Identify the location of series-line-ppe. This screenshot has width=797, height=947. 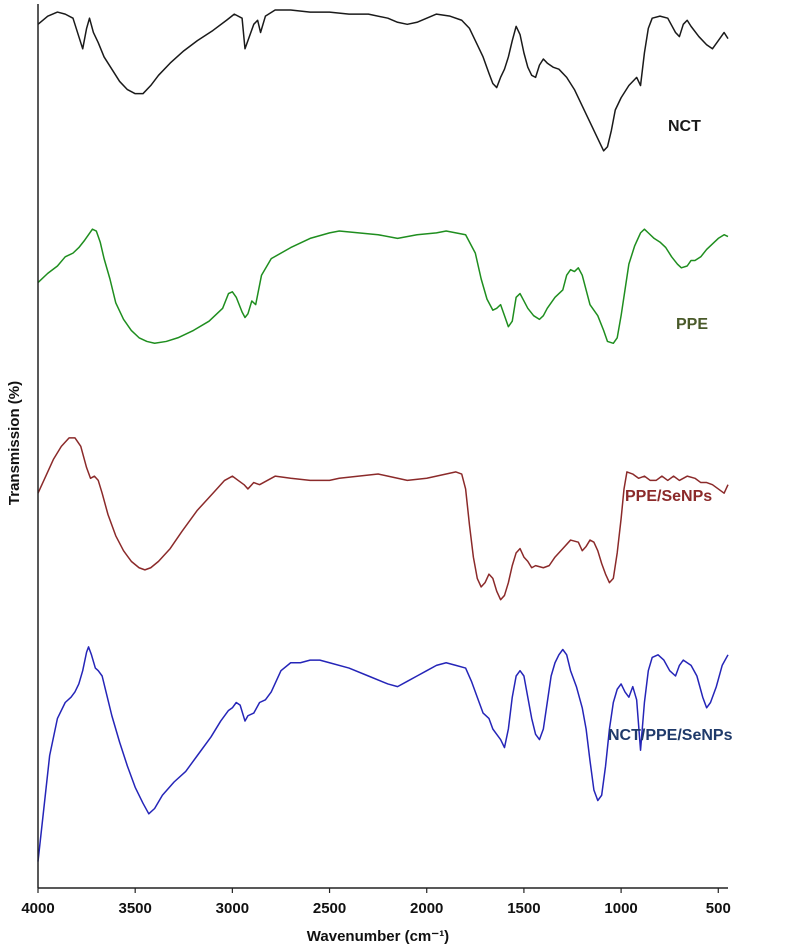
(383, 286).